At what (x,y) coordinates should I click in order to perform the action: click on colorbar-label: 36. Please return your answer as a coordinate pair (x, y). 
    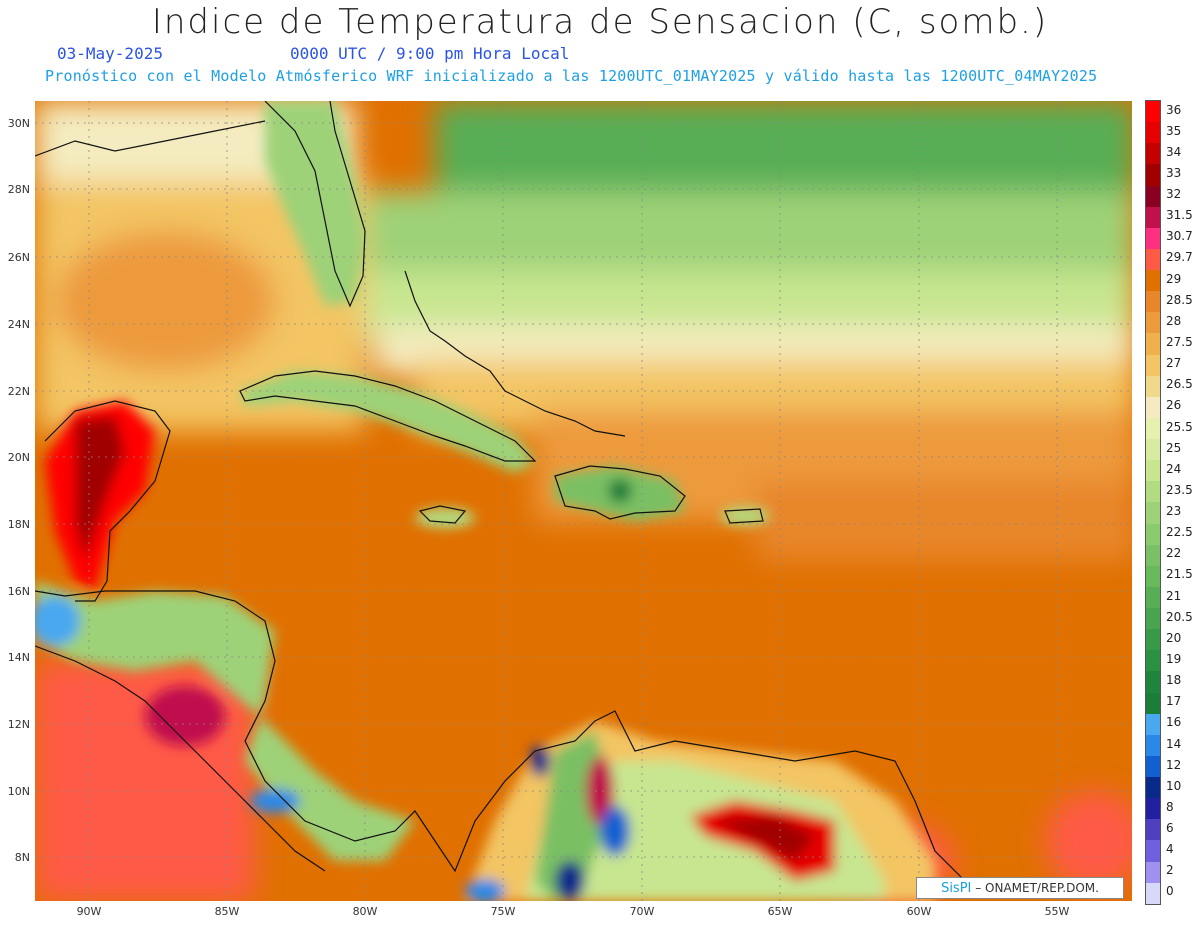
    Looking at the image, I should click on (1174, 109).